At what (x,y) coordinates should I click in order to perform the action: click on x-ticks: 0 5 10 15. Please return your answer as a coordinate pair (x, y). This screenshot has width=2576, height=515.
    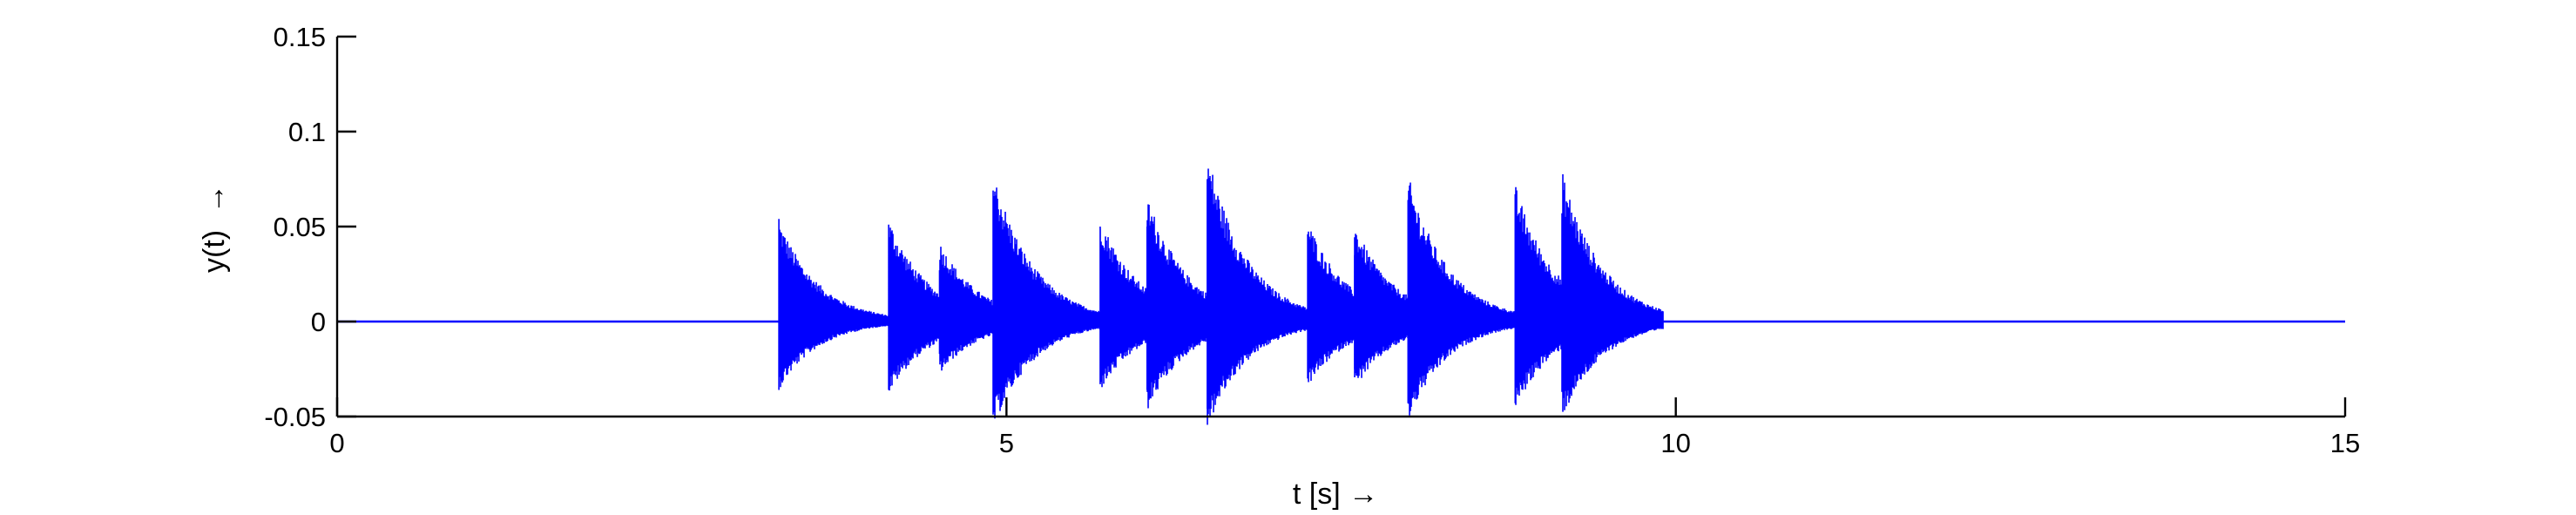
    Looking at the image, I should click on (1344, 427).